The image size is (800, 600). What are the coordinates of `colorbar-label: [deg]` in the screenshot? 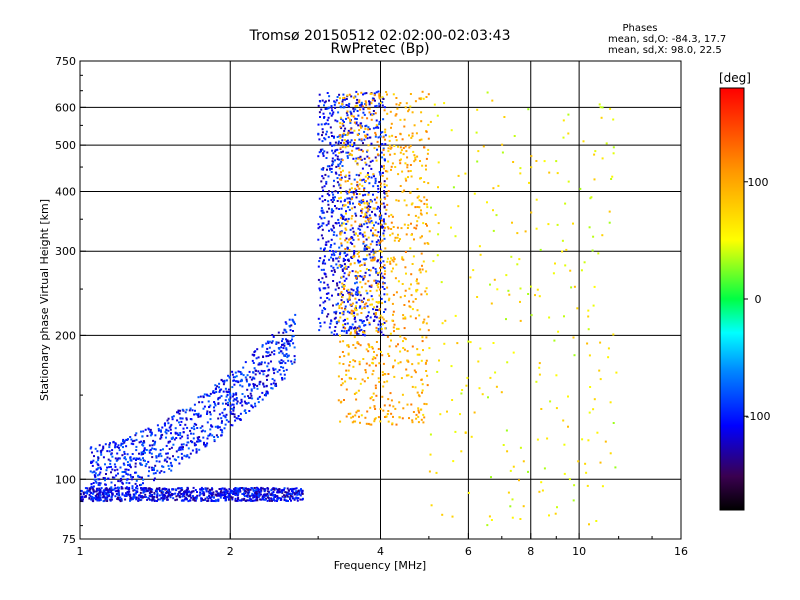 It's located at (735, 78).